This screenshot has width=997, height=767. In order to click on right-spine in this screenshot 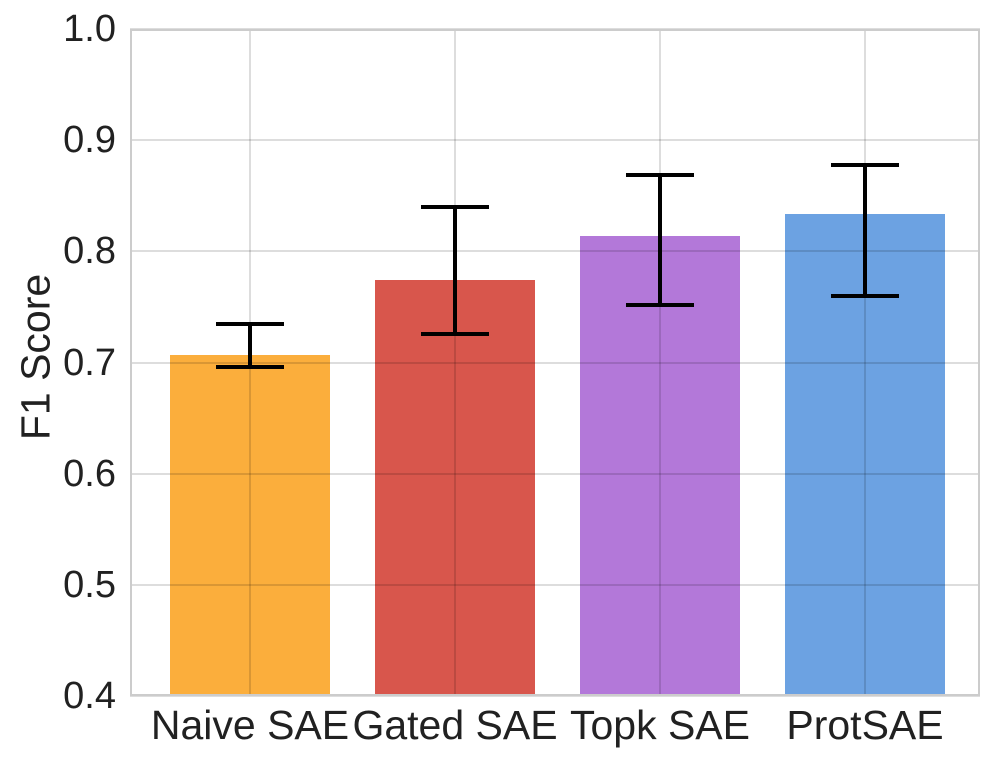, I will do `click(979, 362)`.